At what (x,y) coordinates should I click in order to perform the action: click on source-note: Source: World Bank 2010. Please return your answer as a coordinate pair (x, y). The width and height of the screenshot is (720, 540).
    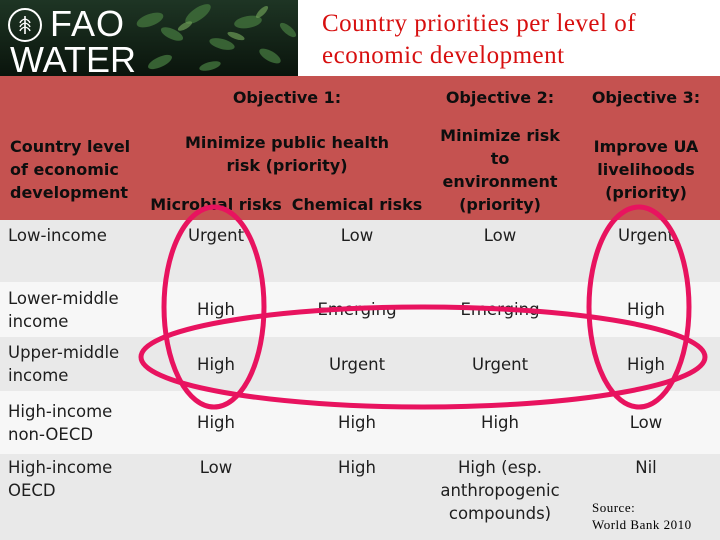
    Looking at the image, I should click on (642, 516).